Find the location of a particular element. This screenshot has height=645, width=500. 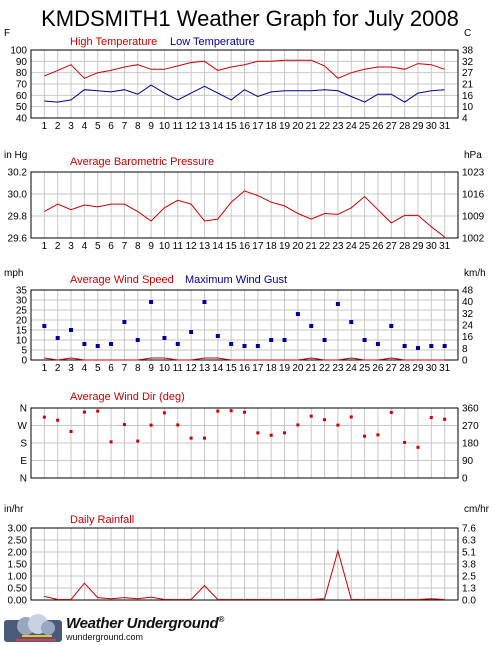

left-tick-label: 10 is located at coordinates (22, 341).